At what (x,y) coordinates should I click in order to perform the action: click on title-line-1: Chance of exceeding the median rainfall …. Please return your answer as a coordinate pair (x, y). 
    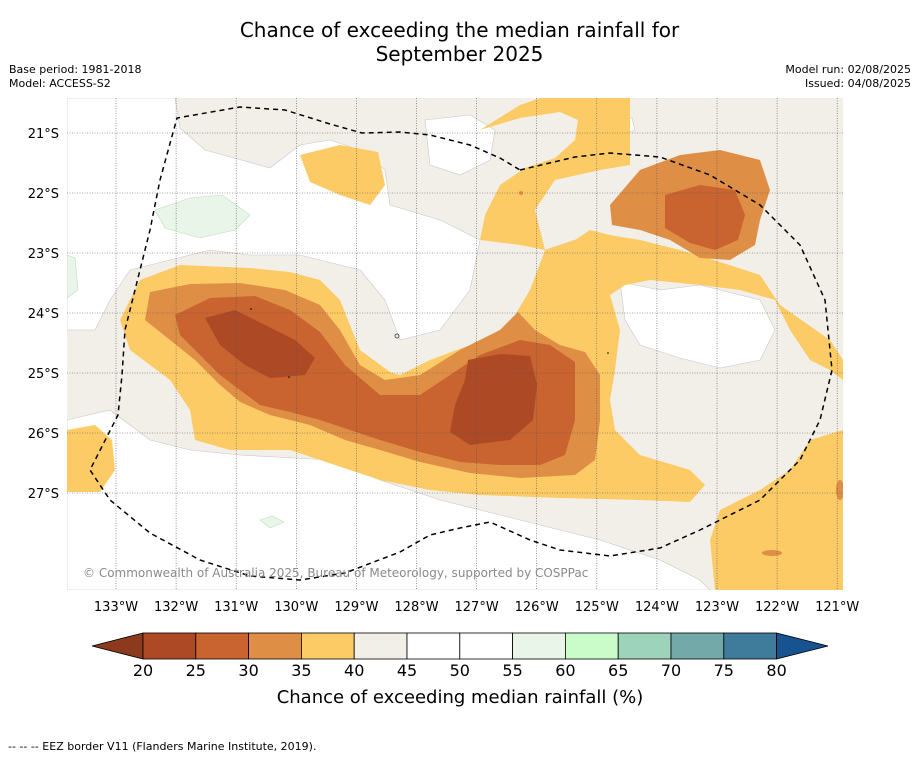
    Looking at the image, I should click on (459, 30).